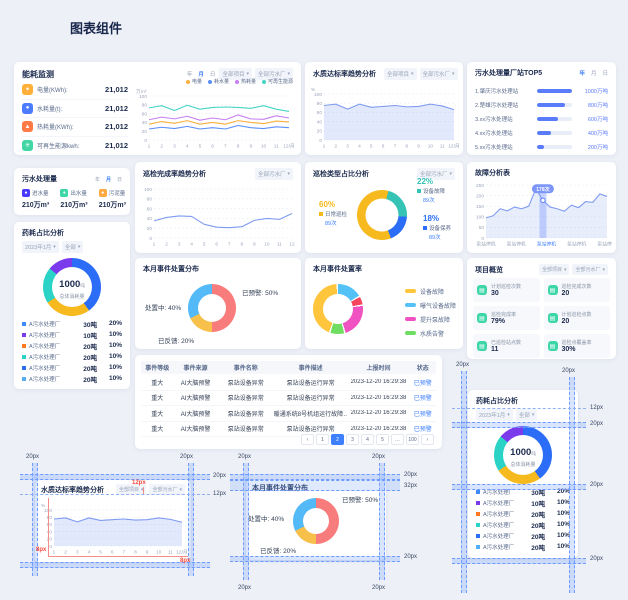 This screenshot has height=600, width=628. What do you see at coordinates (544, 213) in the screenshot?
I see `fault-area-chart: 0 50 100 150 200 250 泵站停机 泵站停机 泵站停机 泵站停机 泵站停机 178次` at bounding box center [544, 213].